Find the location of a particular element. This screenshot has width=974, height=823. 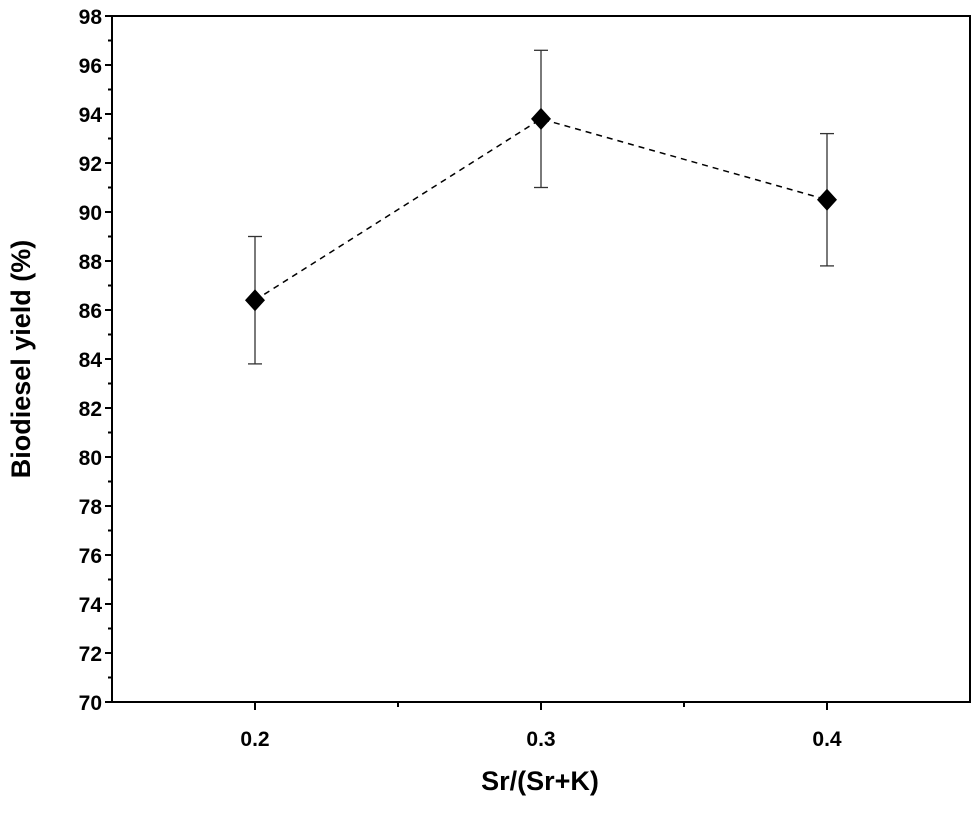

x-tick-label: 0.2 is located at coordinates (254, 739).